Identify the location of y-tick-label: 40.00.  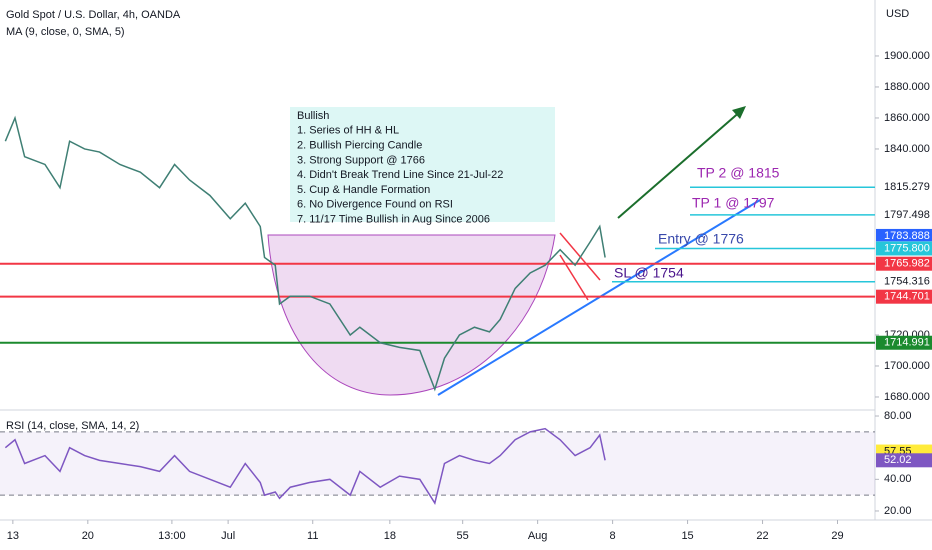
(898, 479).